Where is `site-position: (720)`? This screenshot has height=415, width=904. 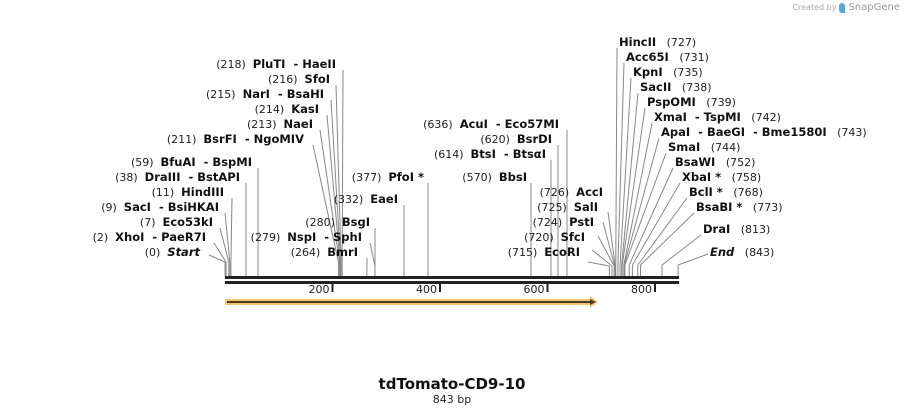
site-position: (720) is located at coordinates (542, 237).